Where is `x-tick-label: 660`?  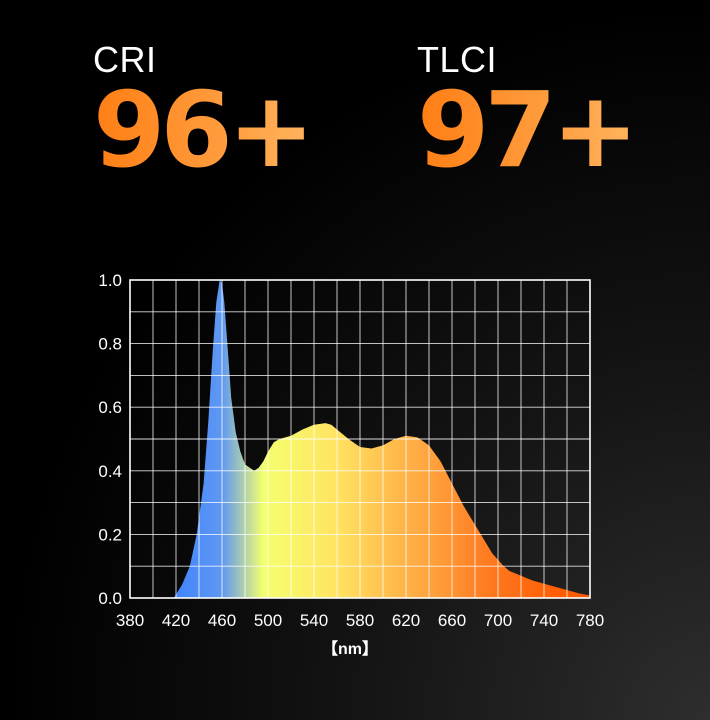
x-tick-label: 660 is located at coordinates (452, 620).